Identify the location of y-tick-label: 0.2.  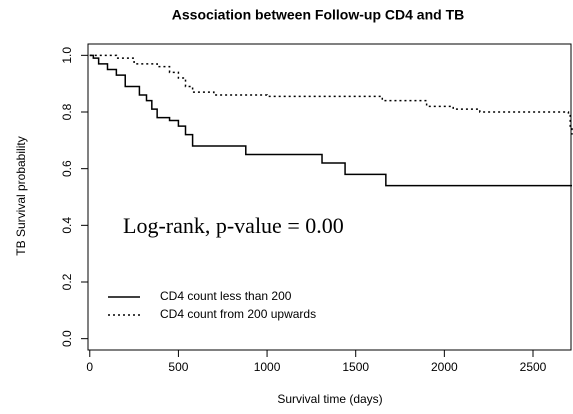
(67, 281).